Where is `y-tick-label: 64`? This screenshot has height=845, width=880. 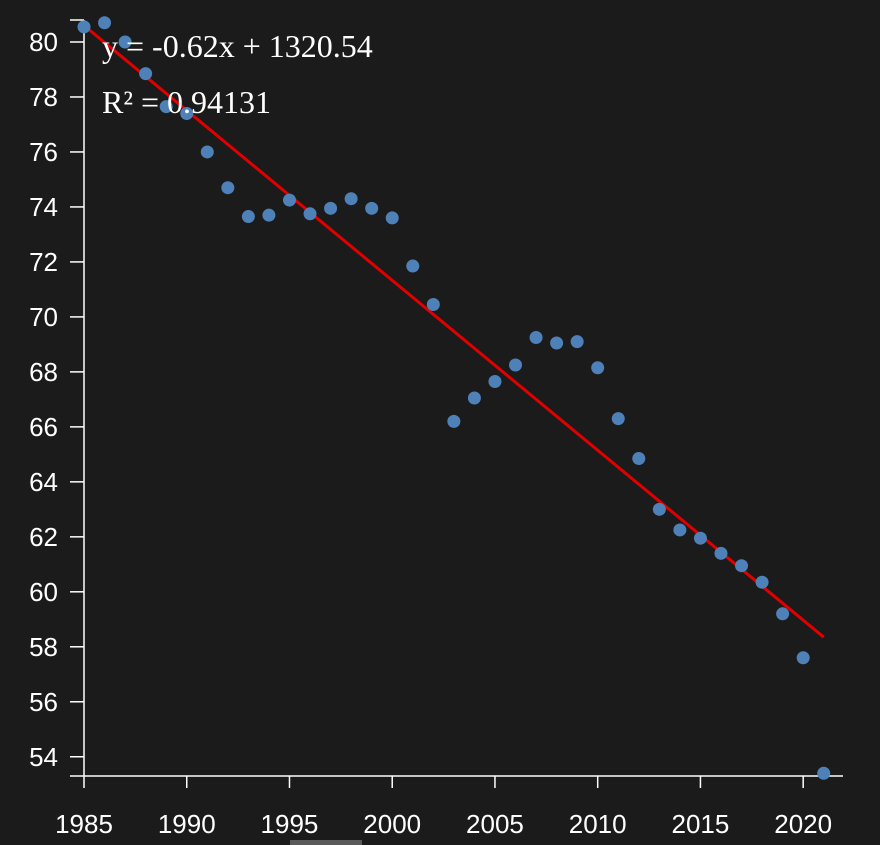 y-tick-label: 64 is located at coordinates (43, 482).